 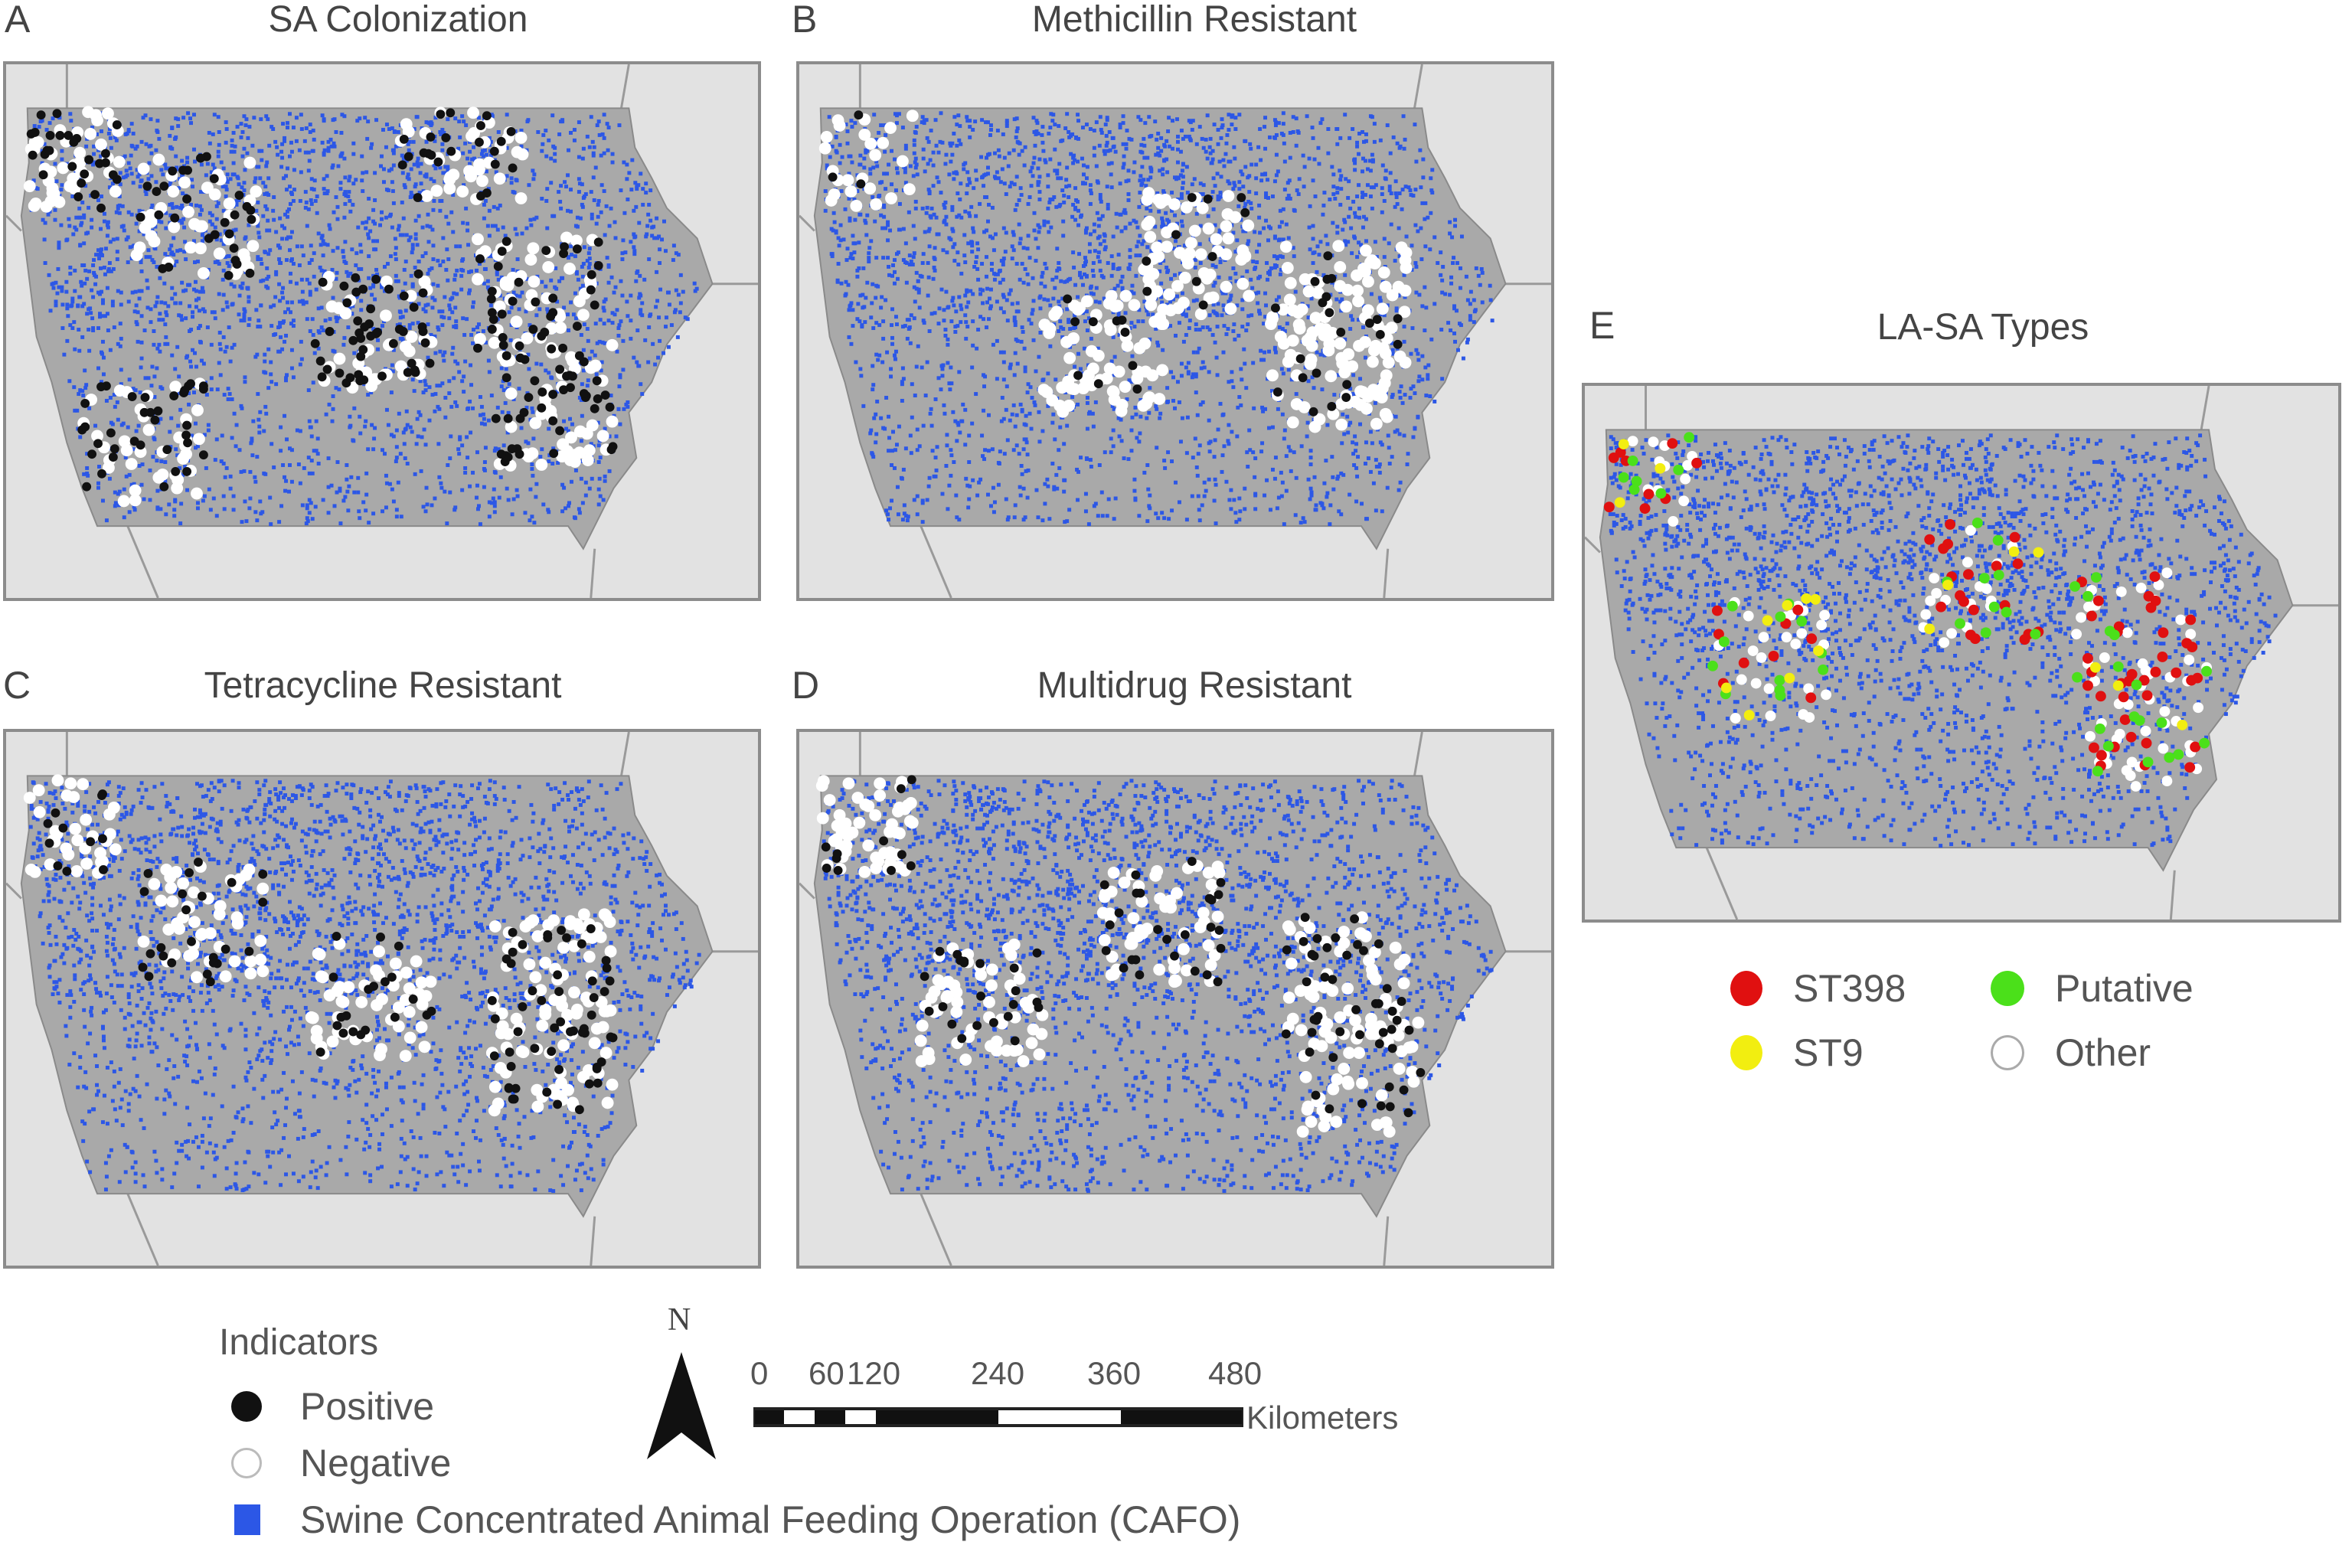 I want to click on legend-st9: ST9, so click(x=1797, y=1053).